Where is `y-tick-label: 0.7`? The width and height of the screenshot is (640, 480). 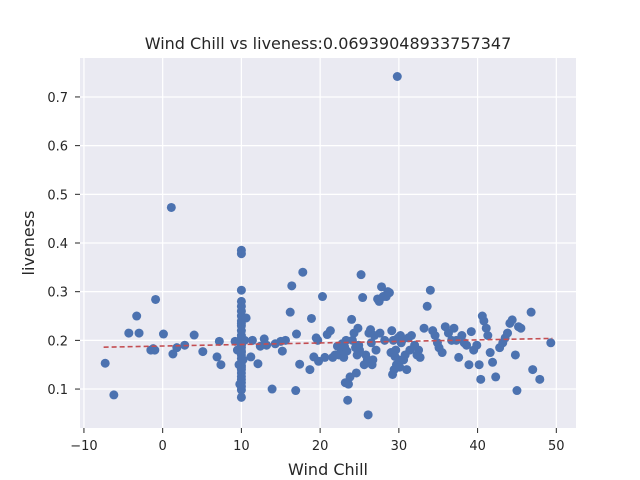 y-tick-label: 0.7 is located at coordinates (57, 98).